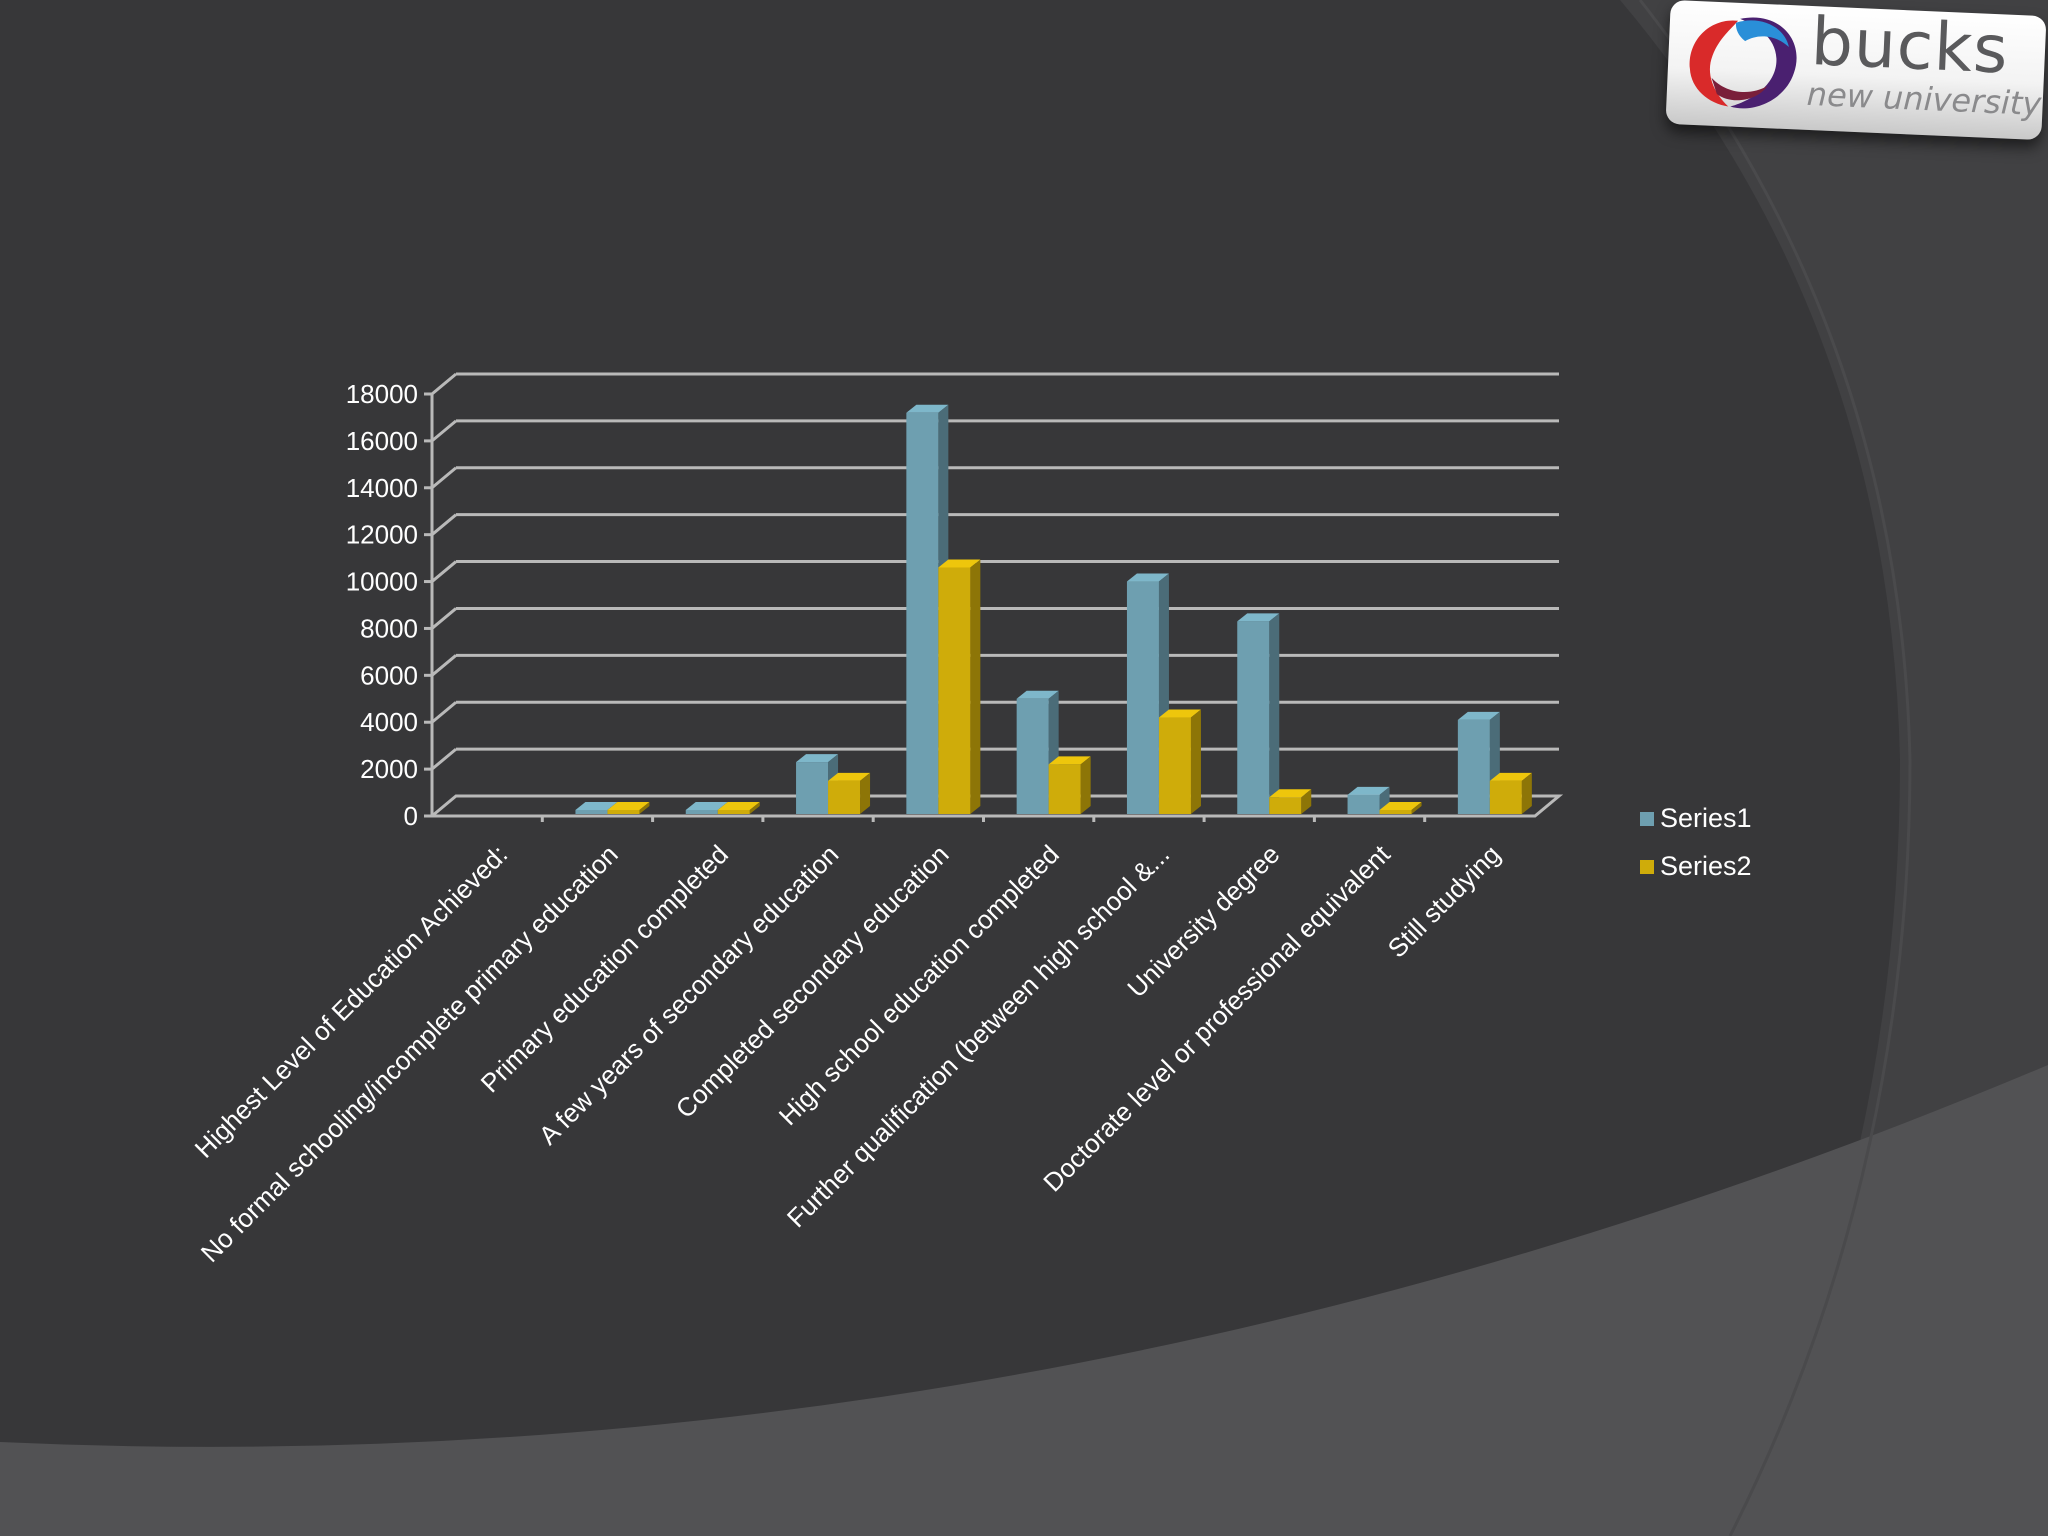 This screenshot has width=2048, height=1536. Describe the element at coordinates (995, 806) in the screenshot. I see `floor` at that location.